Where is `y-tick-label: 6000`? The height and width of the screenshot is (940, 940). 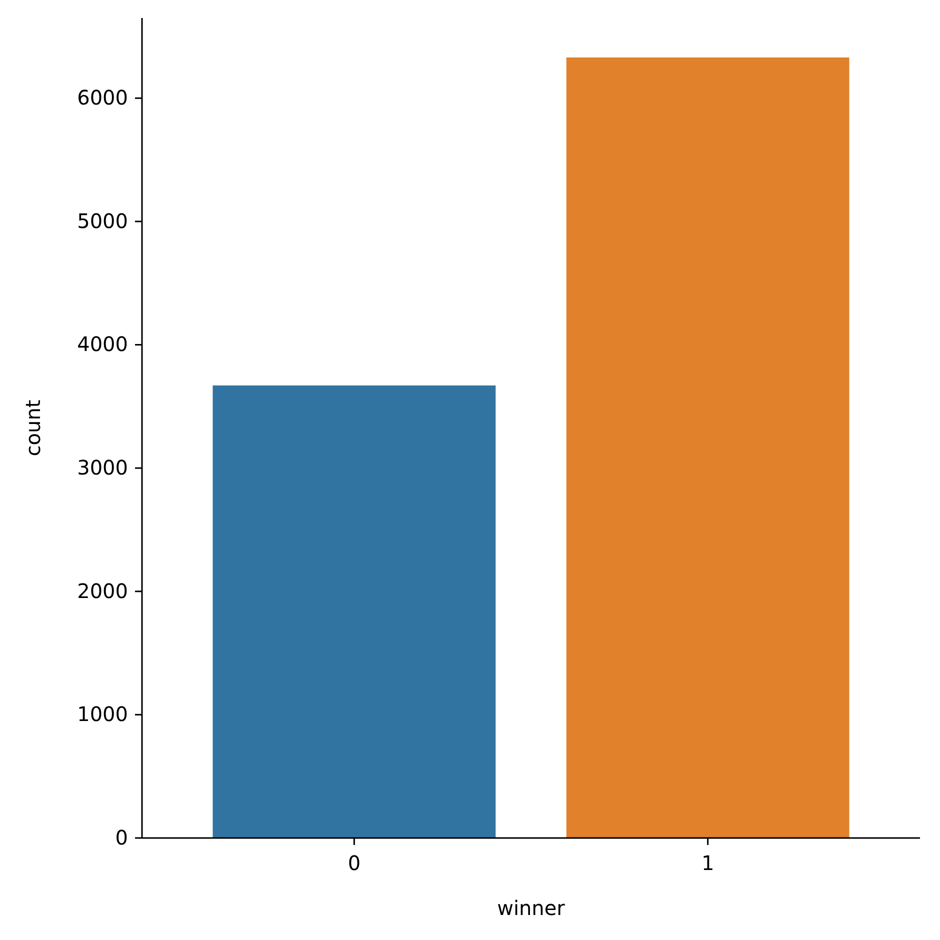 y-tick-label: 6000 is located at coordinates (102, 98).